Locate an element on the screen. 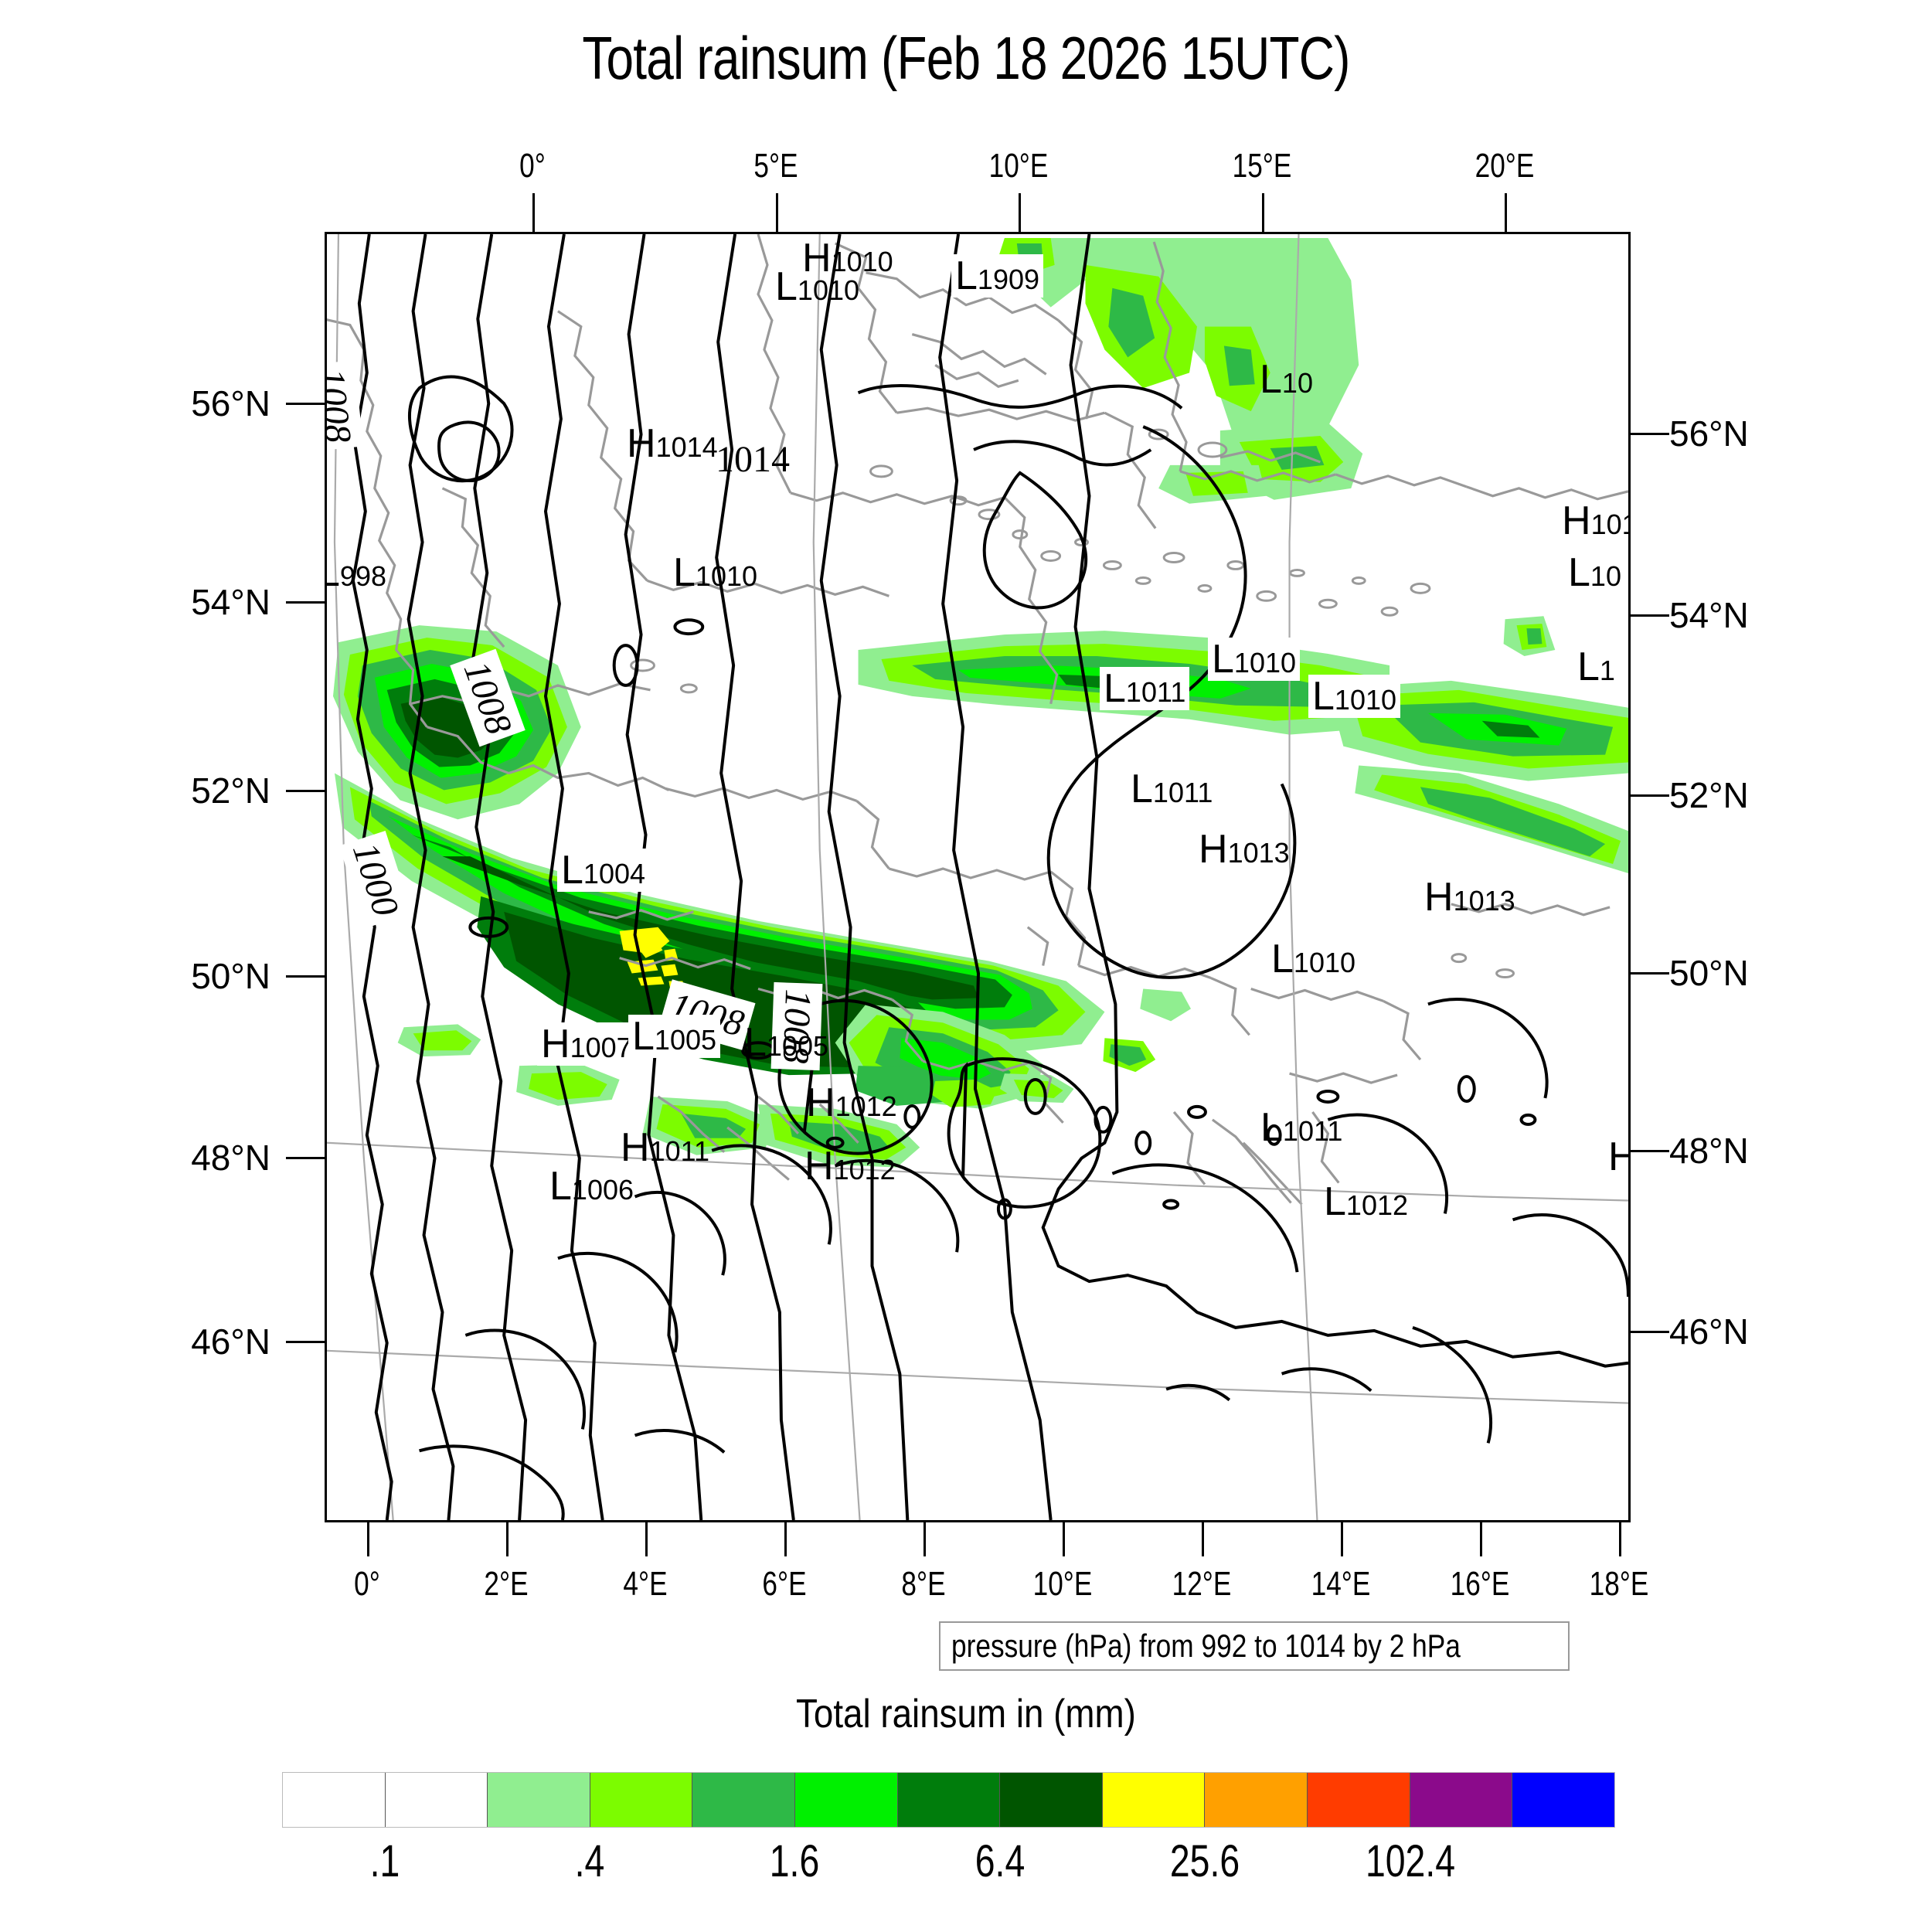 The height and width of the screenshot is (1932, 1932). colorbar-title-text: Total rainsum in (mm) is located at coordinates (966, 1714).